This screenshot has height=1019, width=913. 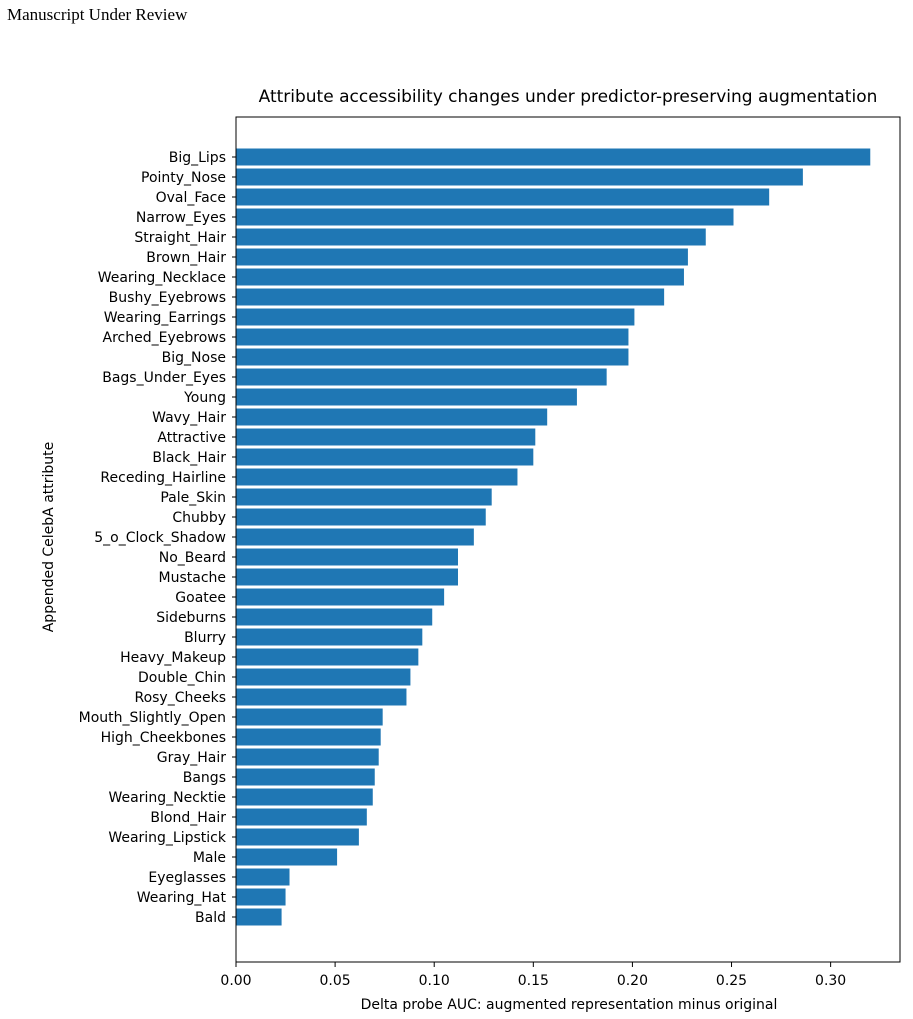 I want to click on y-tick-label: Bald, so click(x=210, y=918).